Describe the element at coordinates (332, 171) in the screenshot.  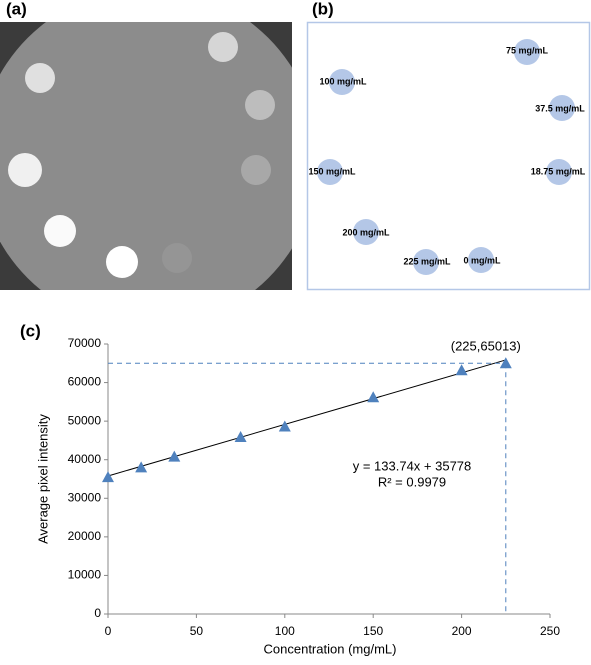
I see `sample-label: 150 mg/mL` at that location.